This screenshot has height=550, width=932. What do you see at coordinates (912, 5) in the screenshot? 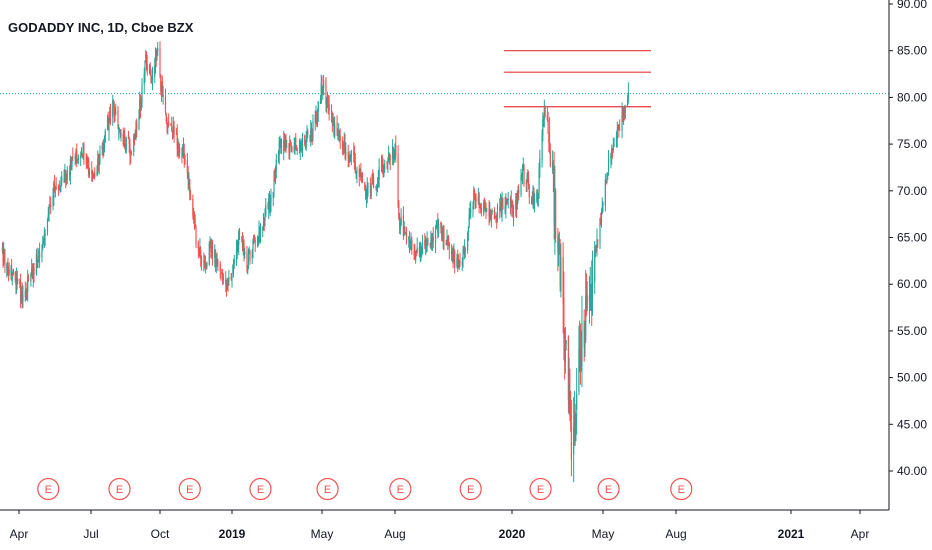
I see `y-tick-label: 90.00` at bounding box center [912, 5].